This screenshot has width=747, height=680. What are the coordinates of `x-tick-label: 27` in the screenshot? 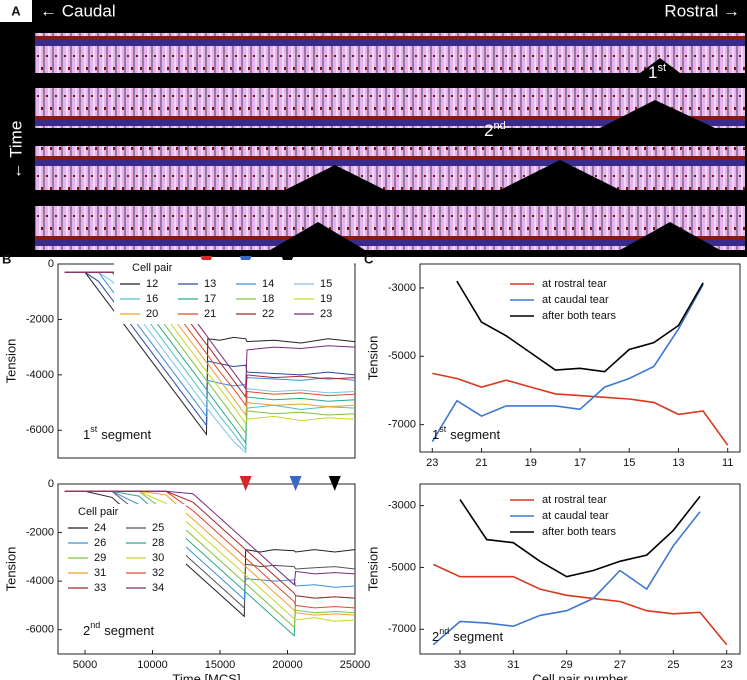 It's located at (620, 665).